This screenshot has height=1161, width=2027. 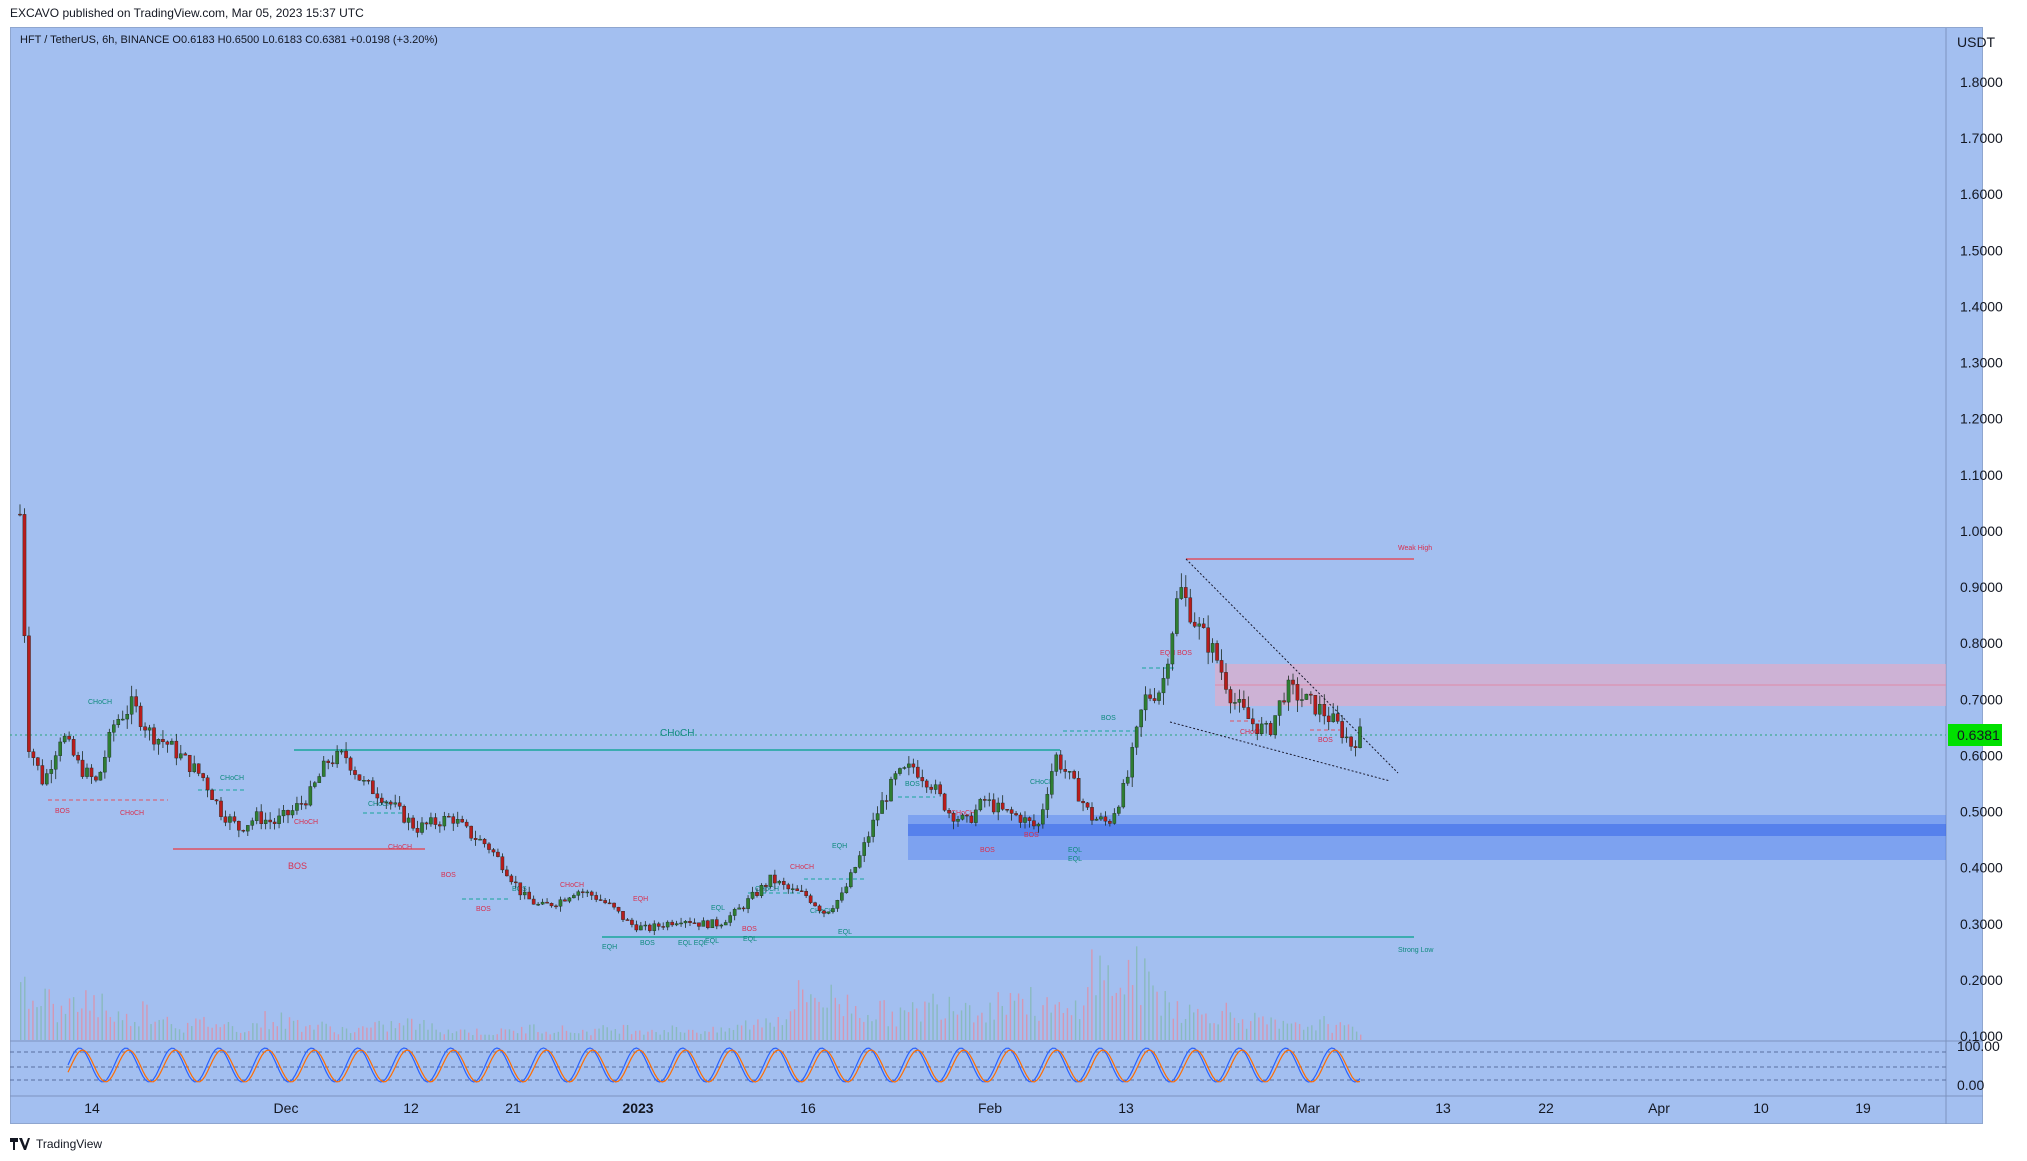 I want to click on bos-big-label: BOS, so click(x=297, y=866).